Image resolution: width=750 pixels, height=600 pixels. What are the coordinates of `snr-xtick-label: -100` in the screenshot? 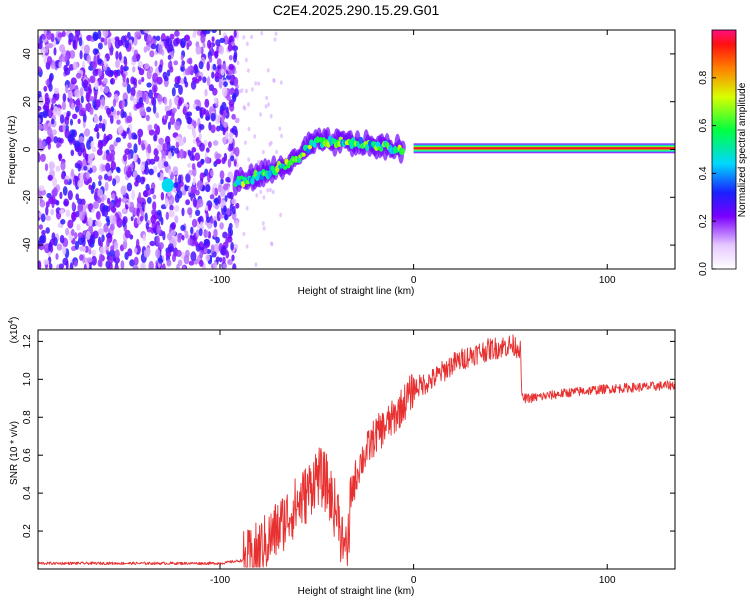 It's located at (220, 580).